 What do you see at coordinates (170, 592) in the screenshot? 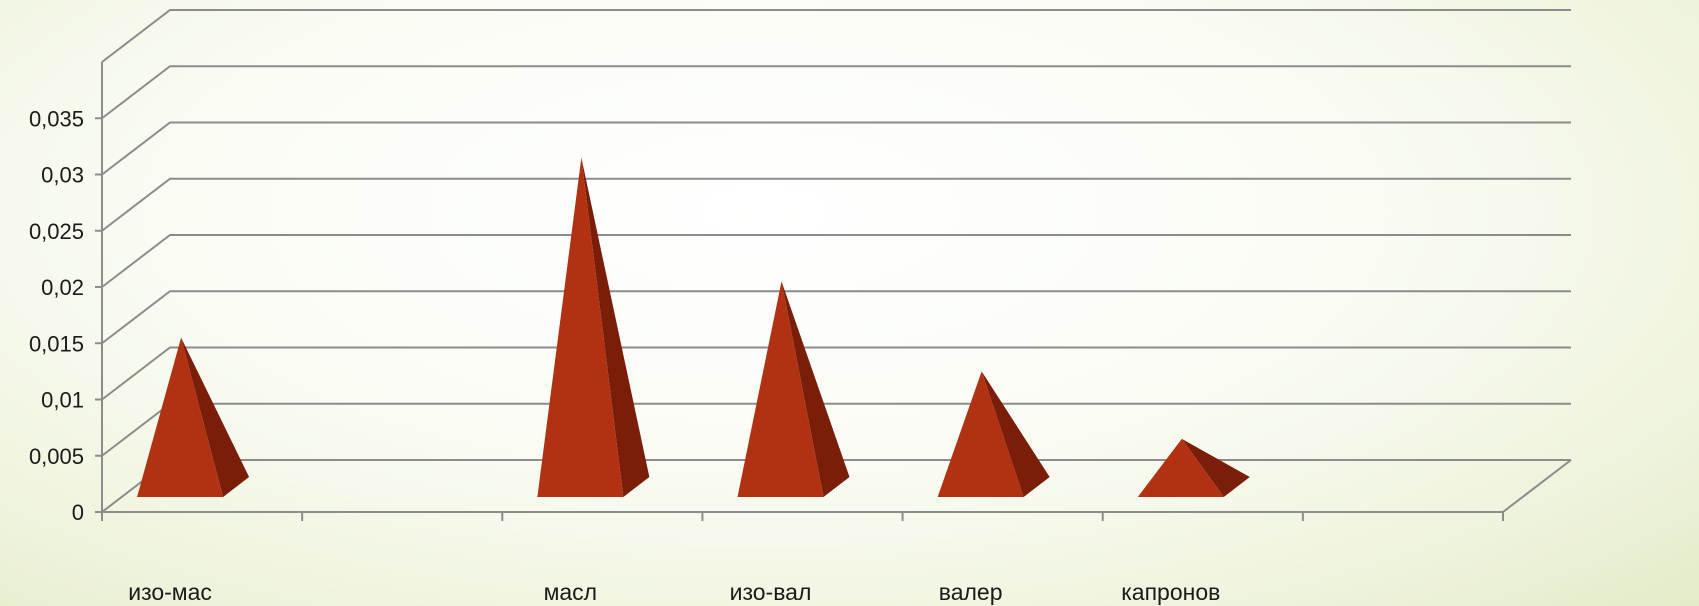
I see `x-category-label: изо-мас` at bounding box center [170, 592].